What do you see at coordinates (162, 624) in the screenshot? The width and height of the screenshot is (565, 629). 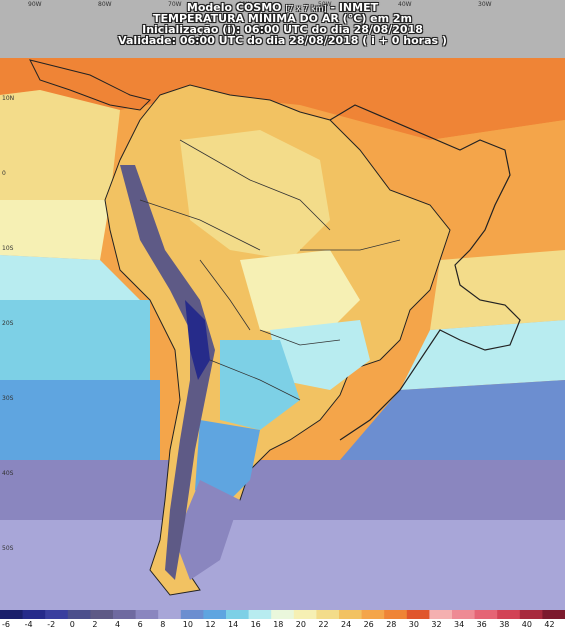 I see `legend-tick-label: 8` at bounding box center [162, 624].